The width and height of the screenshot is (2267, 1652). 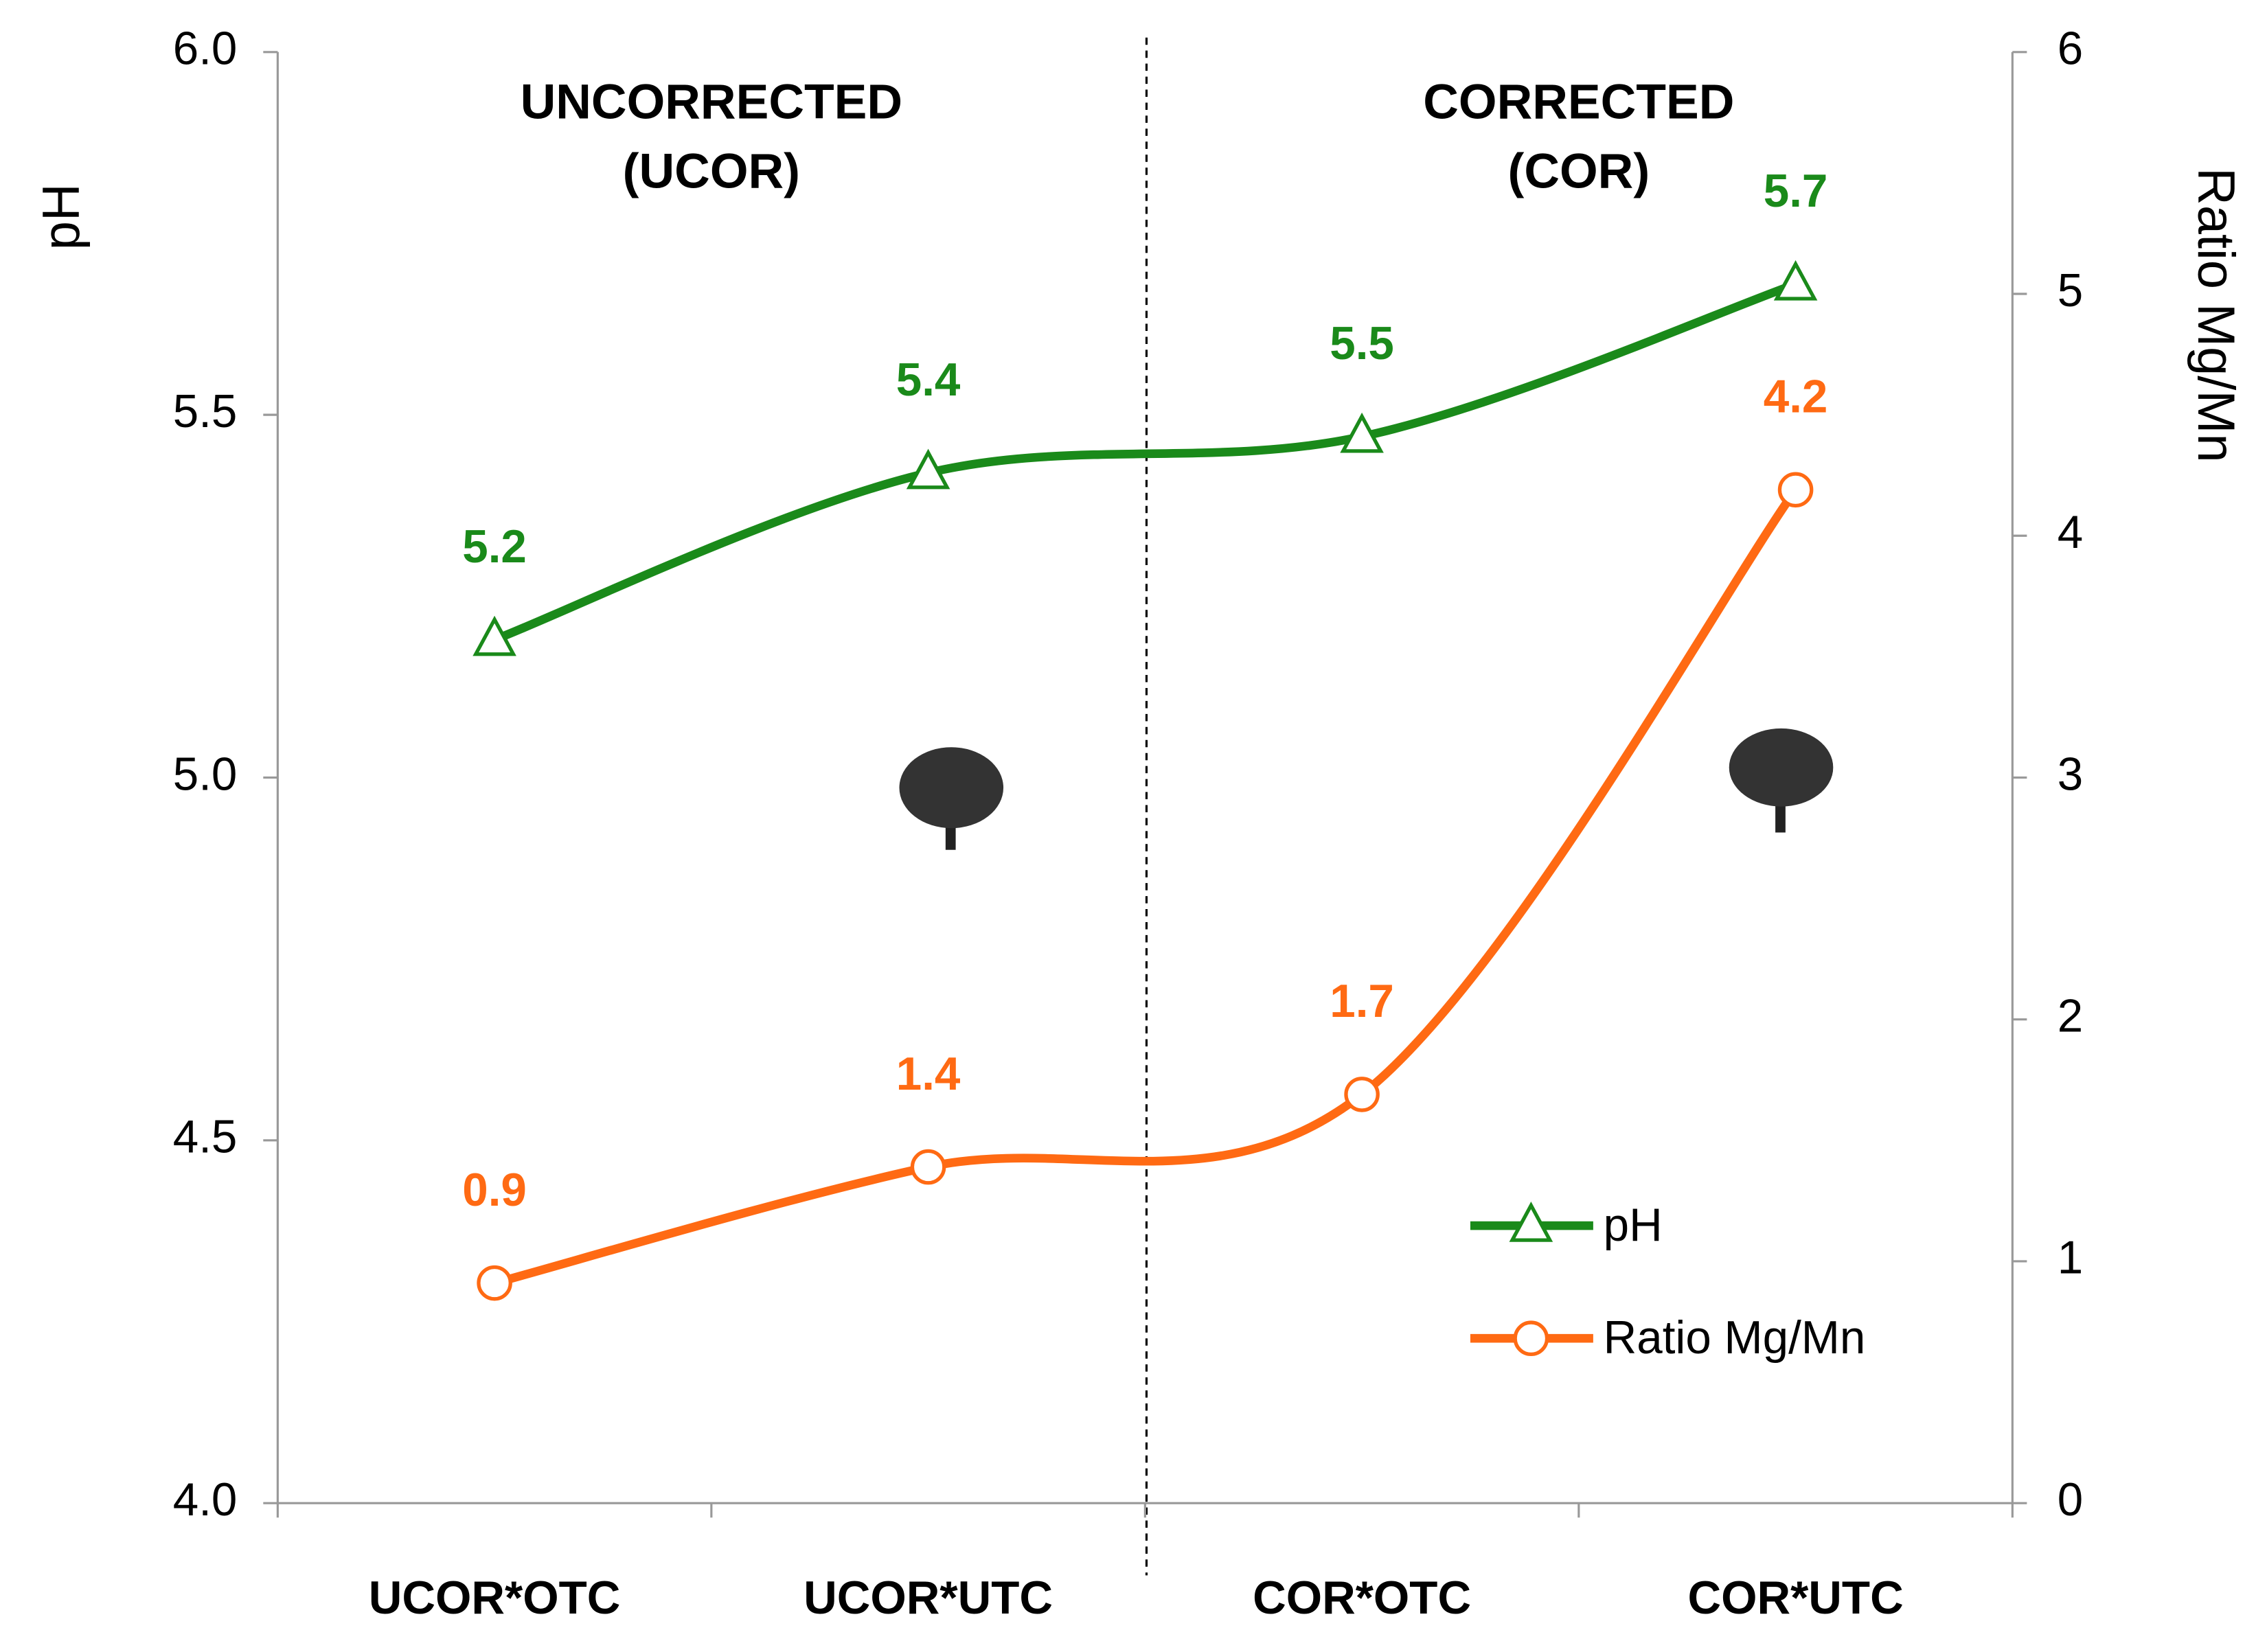 I want to click on annotation: (UCOR), so click(x=712, y=172).